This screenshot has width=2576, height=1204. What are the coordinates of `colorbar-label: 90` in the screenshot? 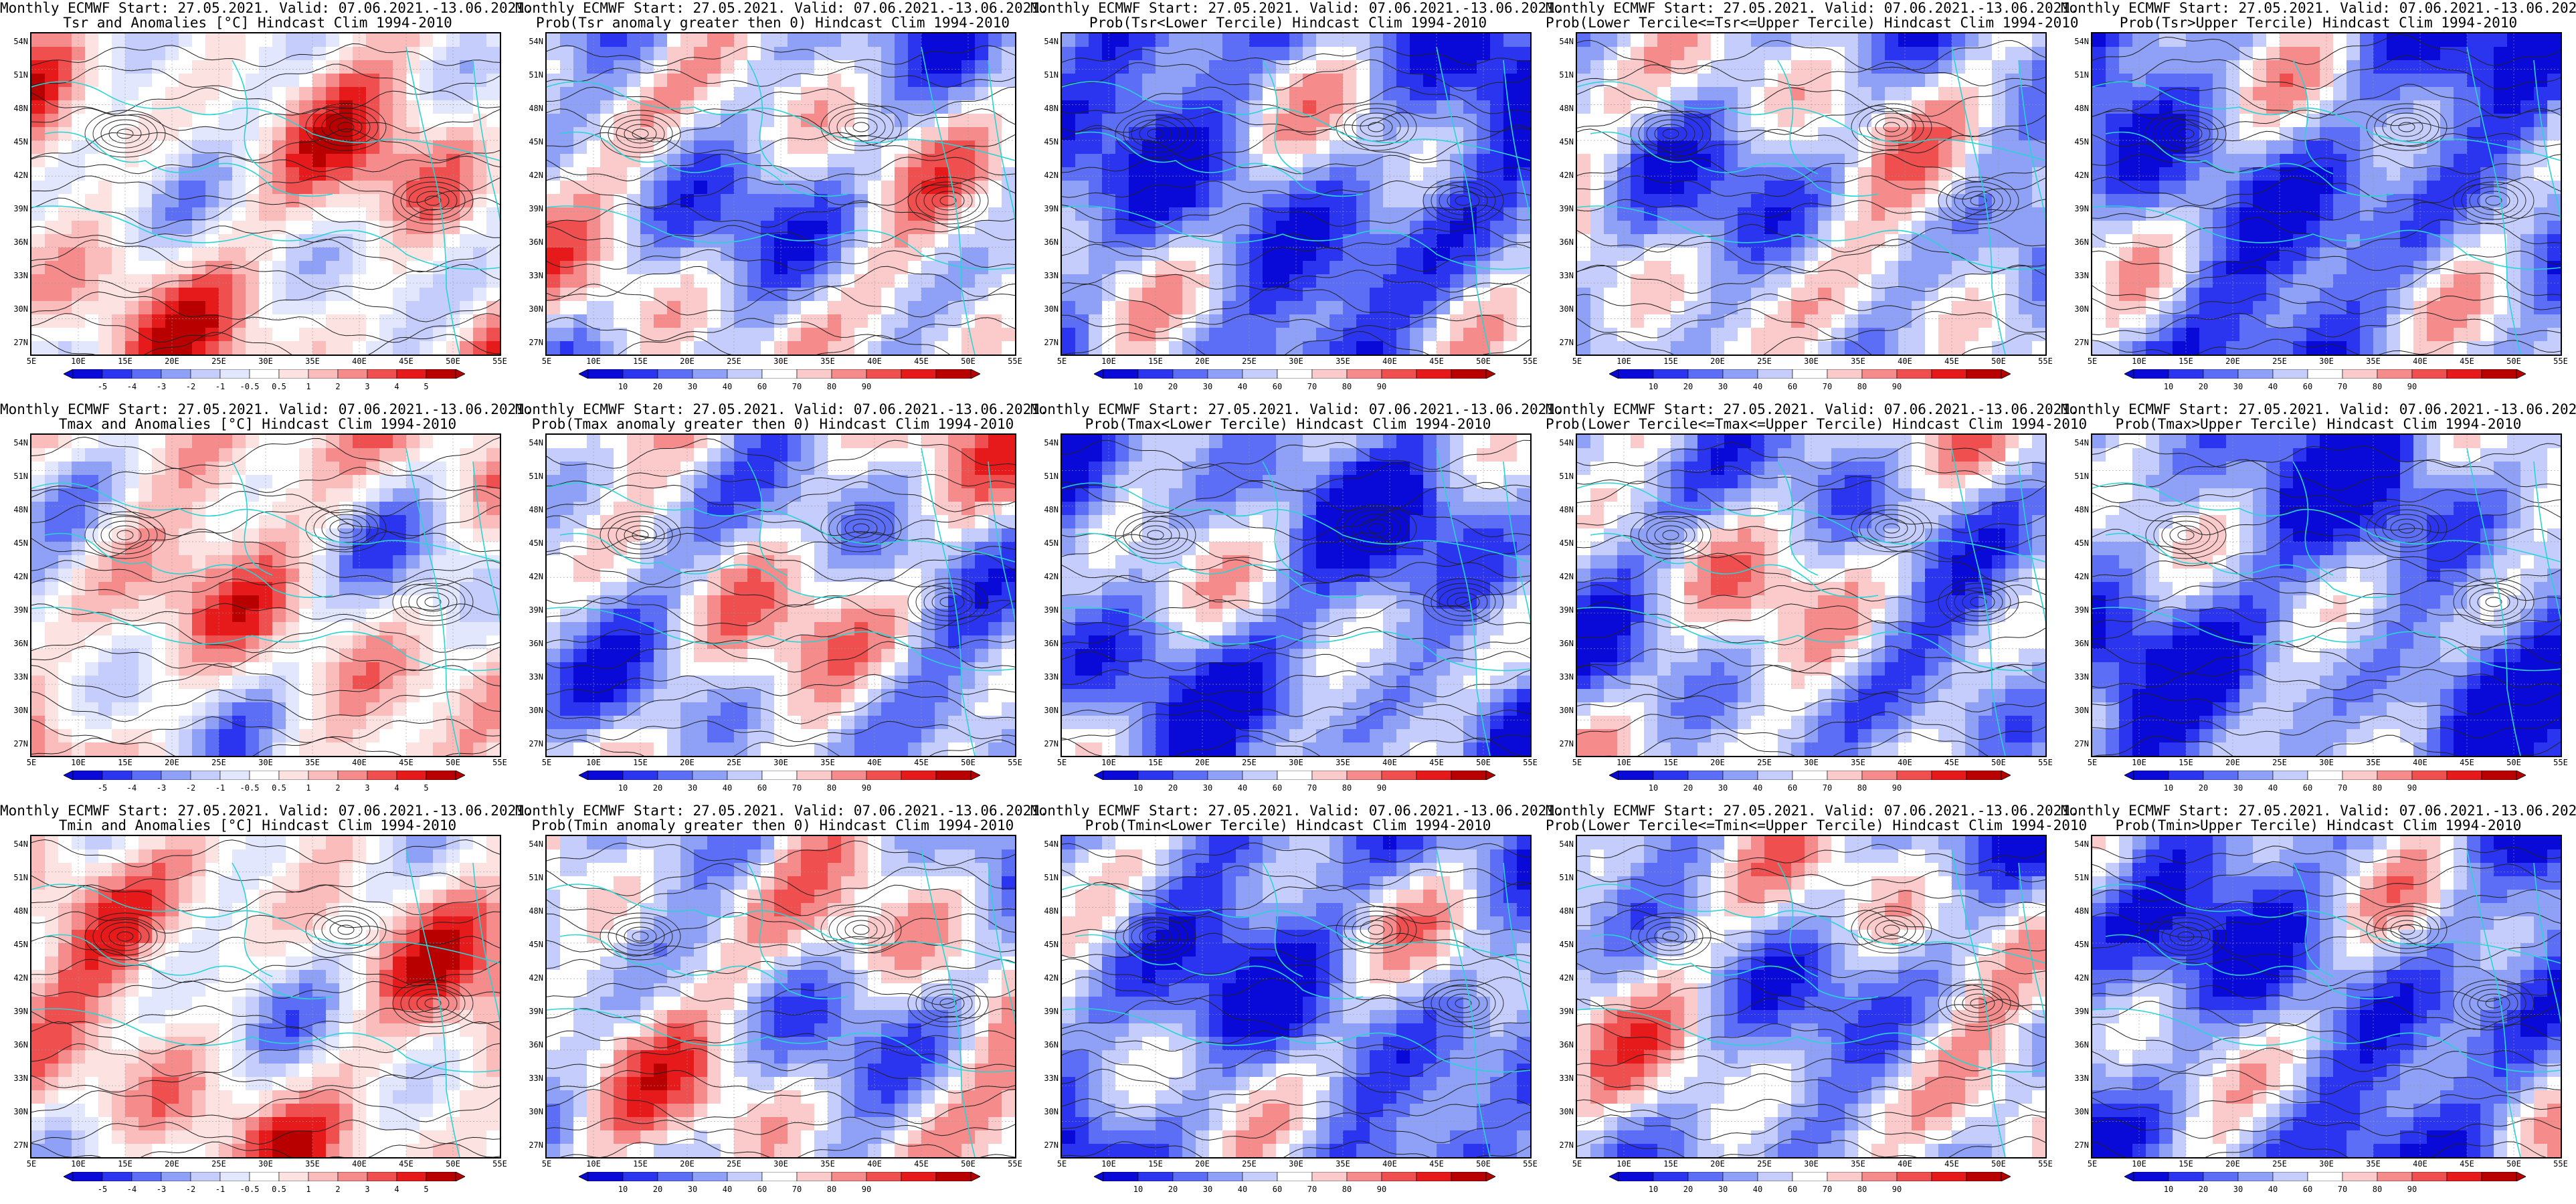 It's located at (1381, 788).